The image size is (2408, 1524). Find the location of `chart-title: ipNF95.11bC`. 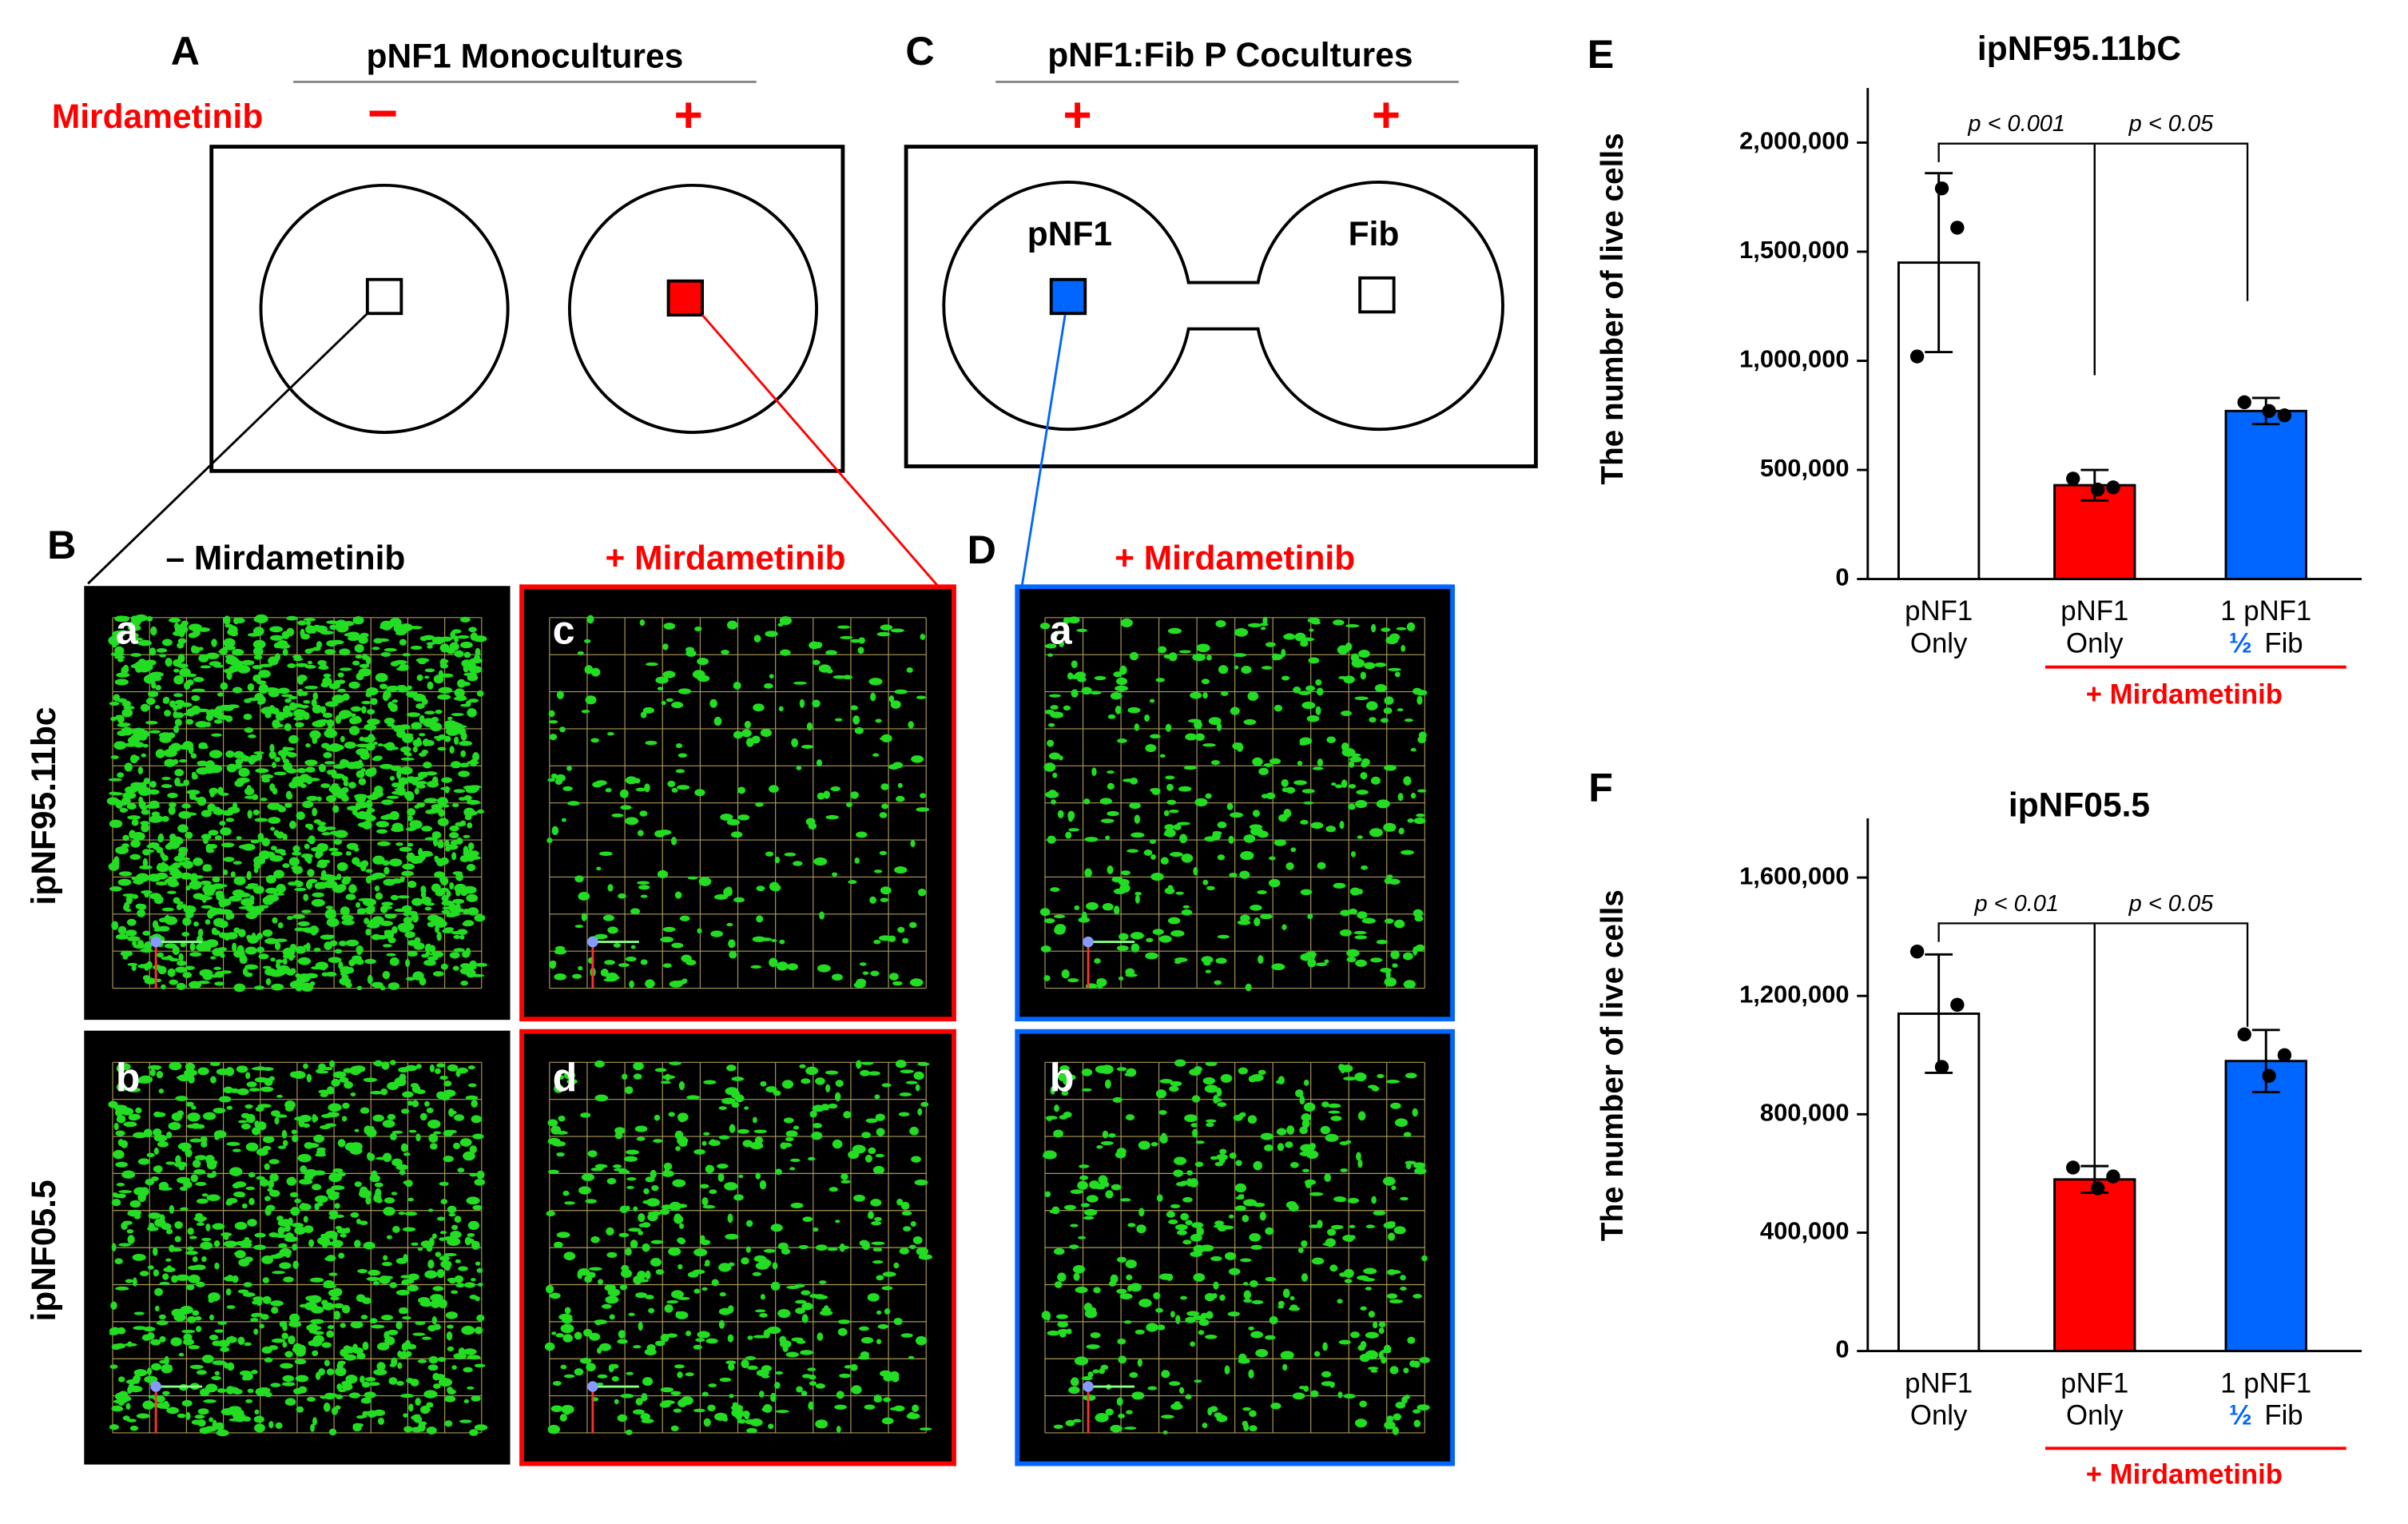

chart-title: ipNF95.11bC is located at coordinates (2079, 49).